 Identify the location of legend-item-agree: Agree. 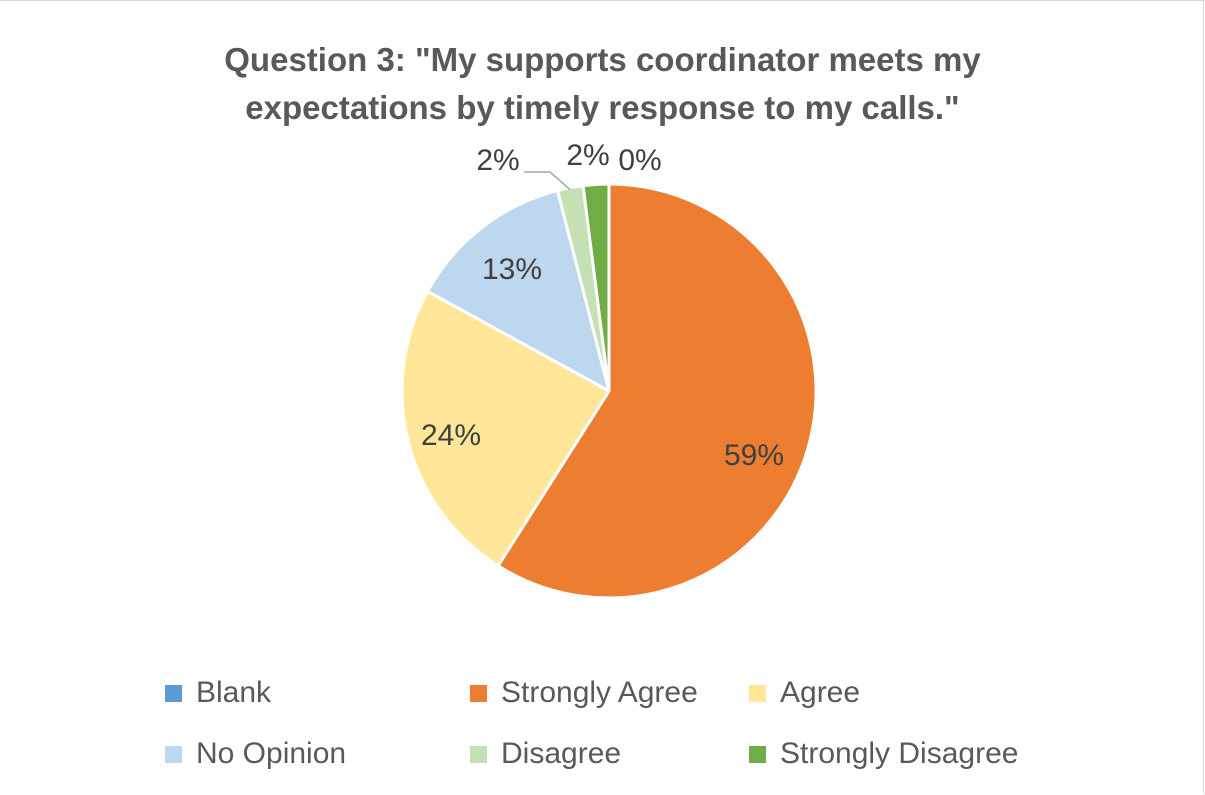
(804, 693).